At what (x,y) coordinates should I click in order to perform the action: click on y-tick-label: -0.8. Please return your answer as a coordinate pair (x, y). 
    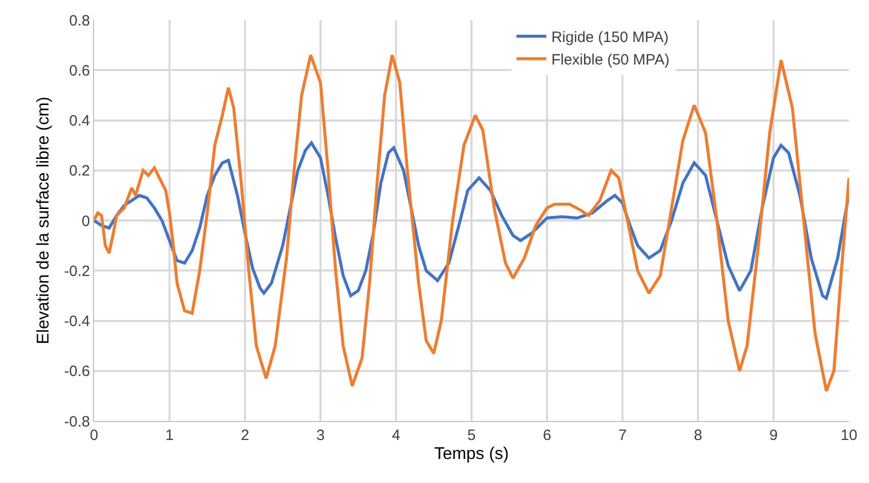
    Looking at the image, I should click on (77, 421).